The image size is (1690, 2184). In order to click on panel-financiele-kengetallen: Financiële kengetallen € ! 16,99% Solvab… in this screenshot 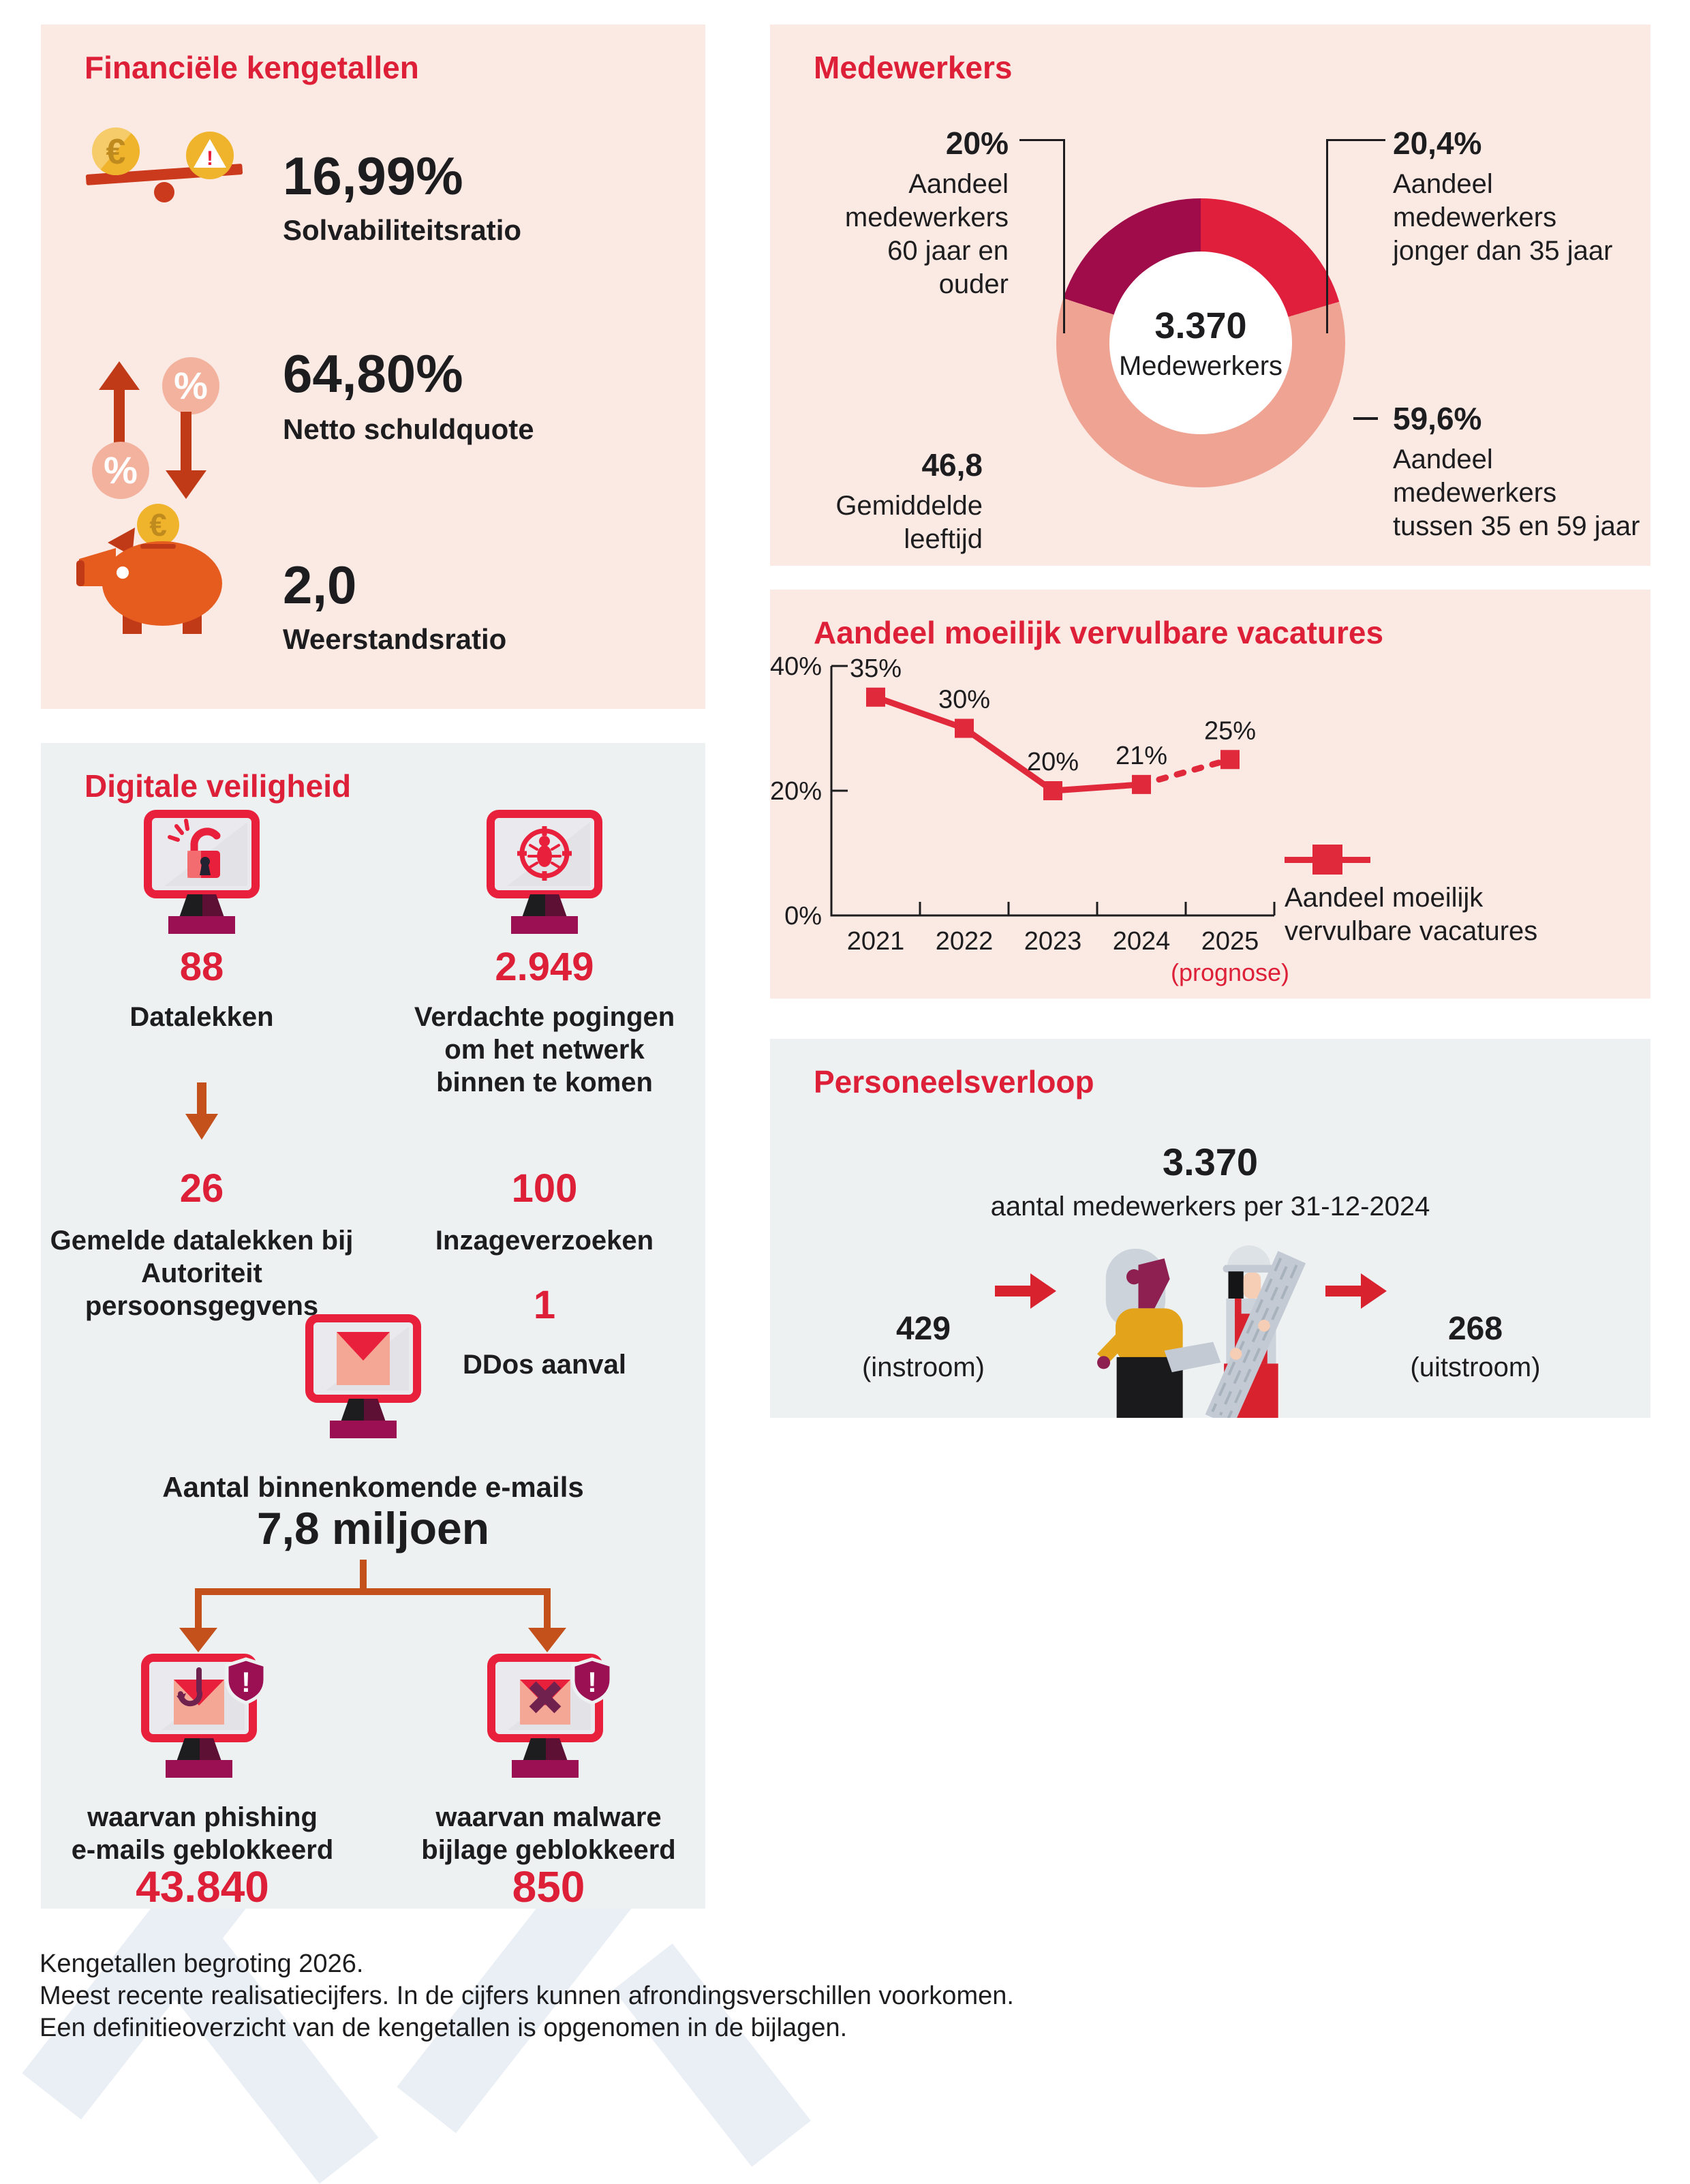, I will do `click(373, 367)`.